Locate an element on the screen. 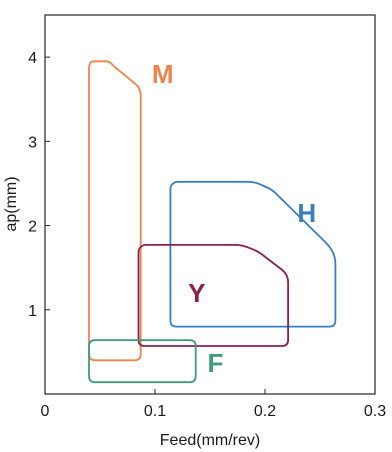 Image resolution: width=392 pixels, height=452 pixels. region-h is located at coordinates (253, 254).